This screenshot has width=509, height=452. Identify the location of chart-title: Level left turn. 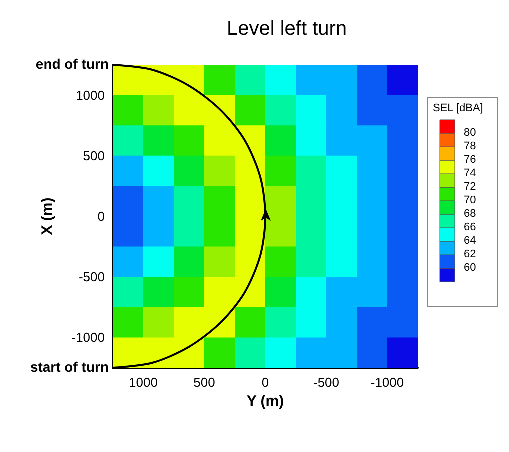
(287, 29).